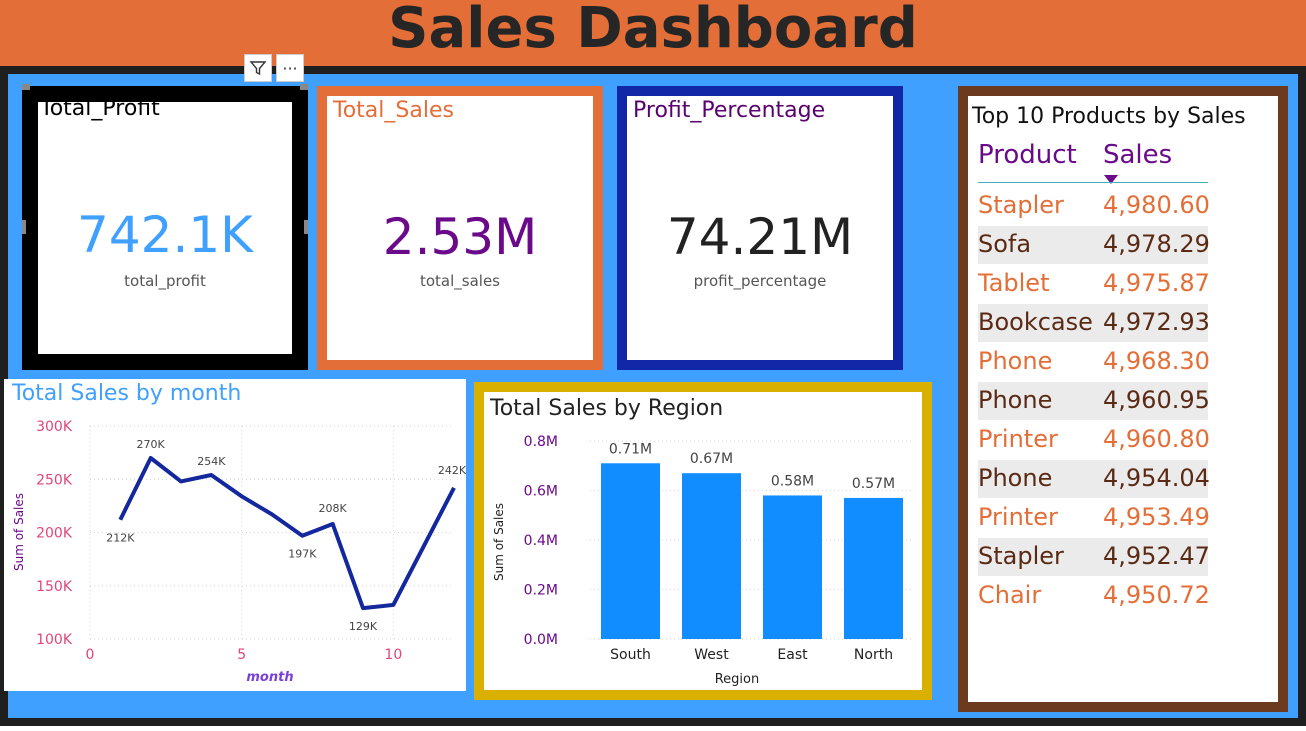  Describe the element at coordinates (653, 30) in the screenshot. I see `page-title: Sales Dashboard` at that location.